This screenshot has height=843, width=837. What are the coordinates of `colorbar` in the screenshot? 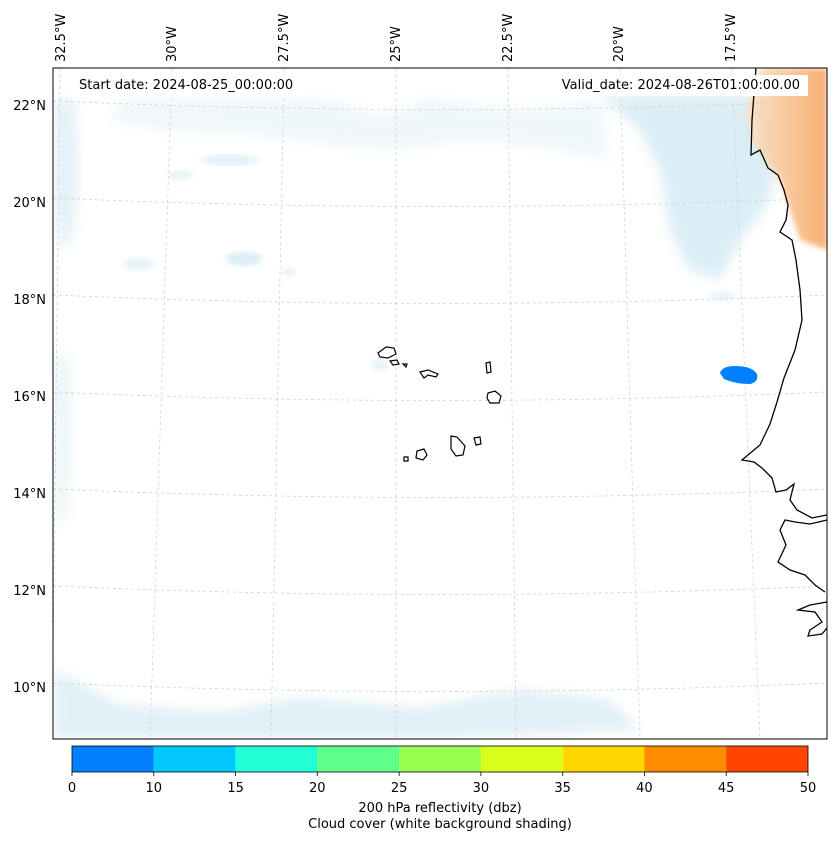 It's located at (440, 760).